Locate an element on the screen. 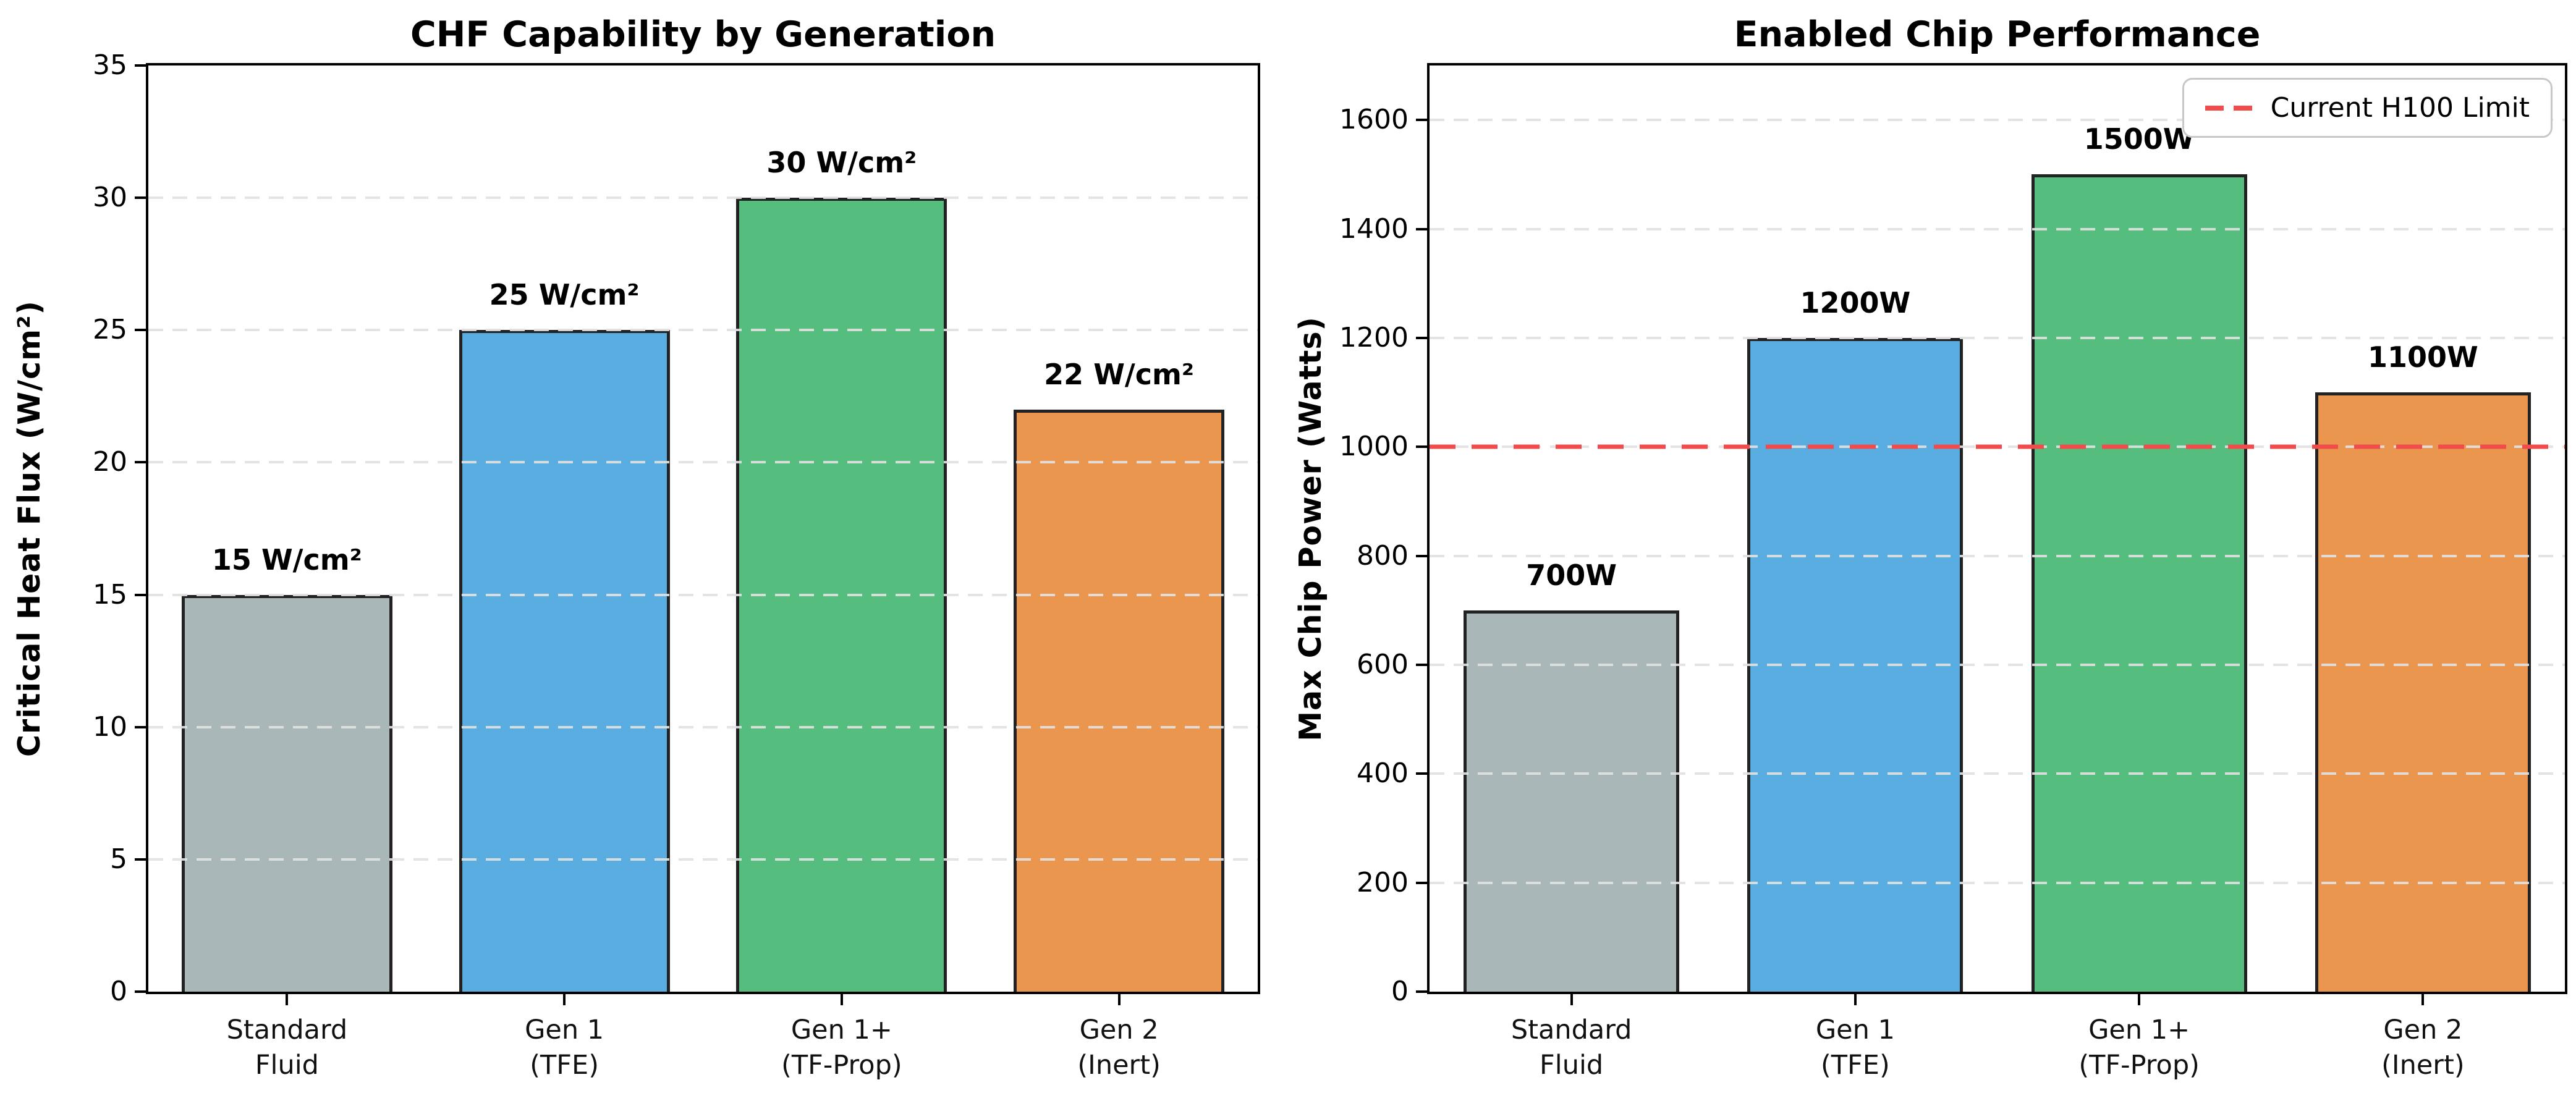 Image resolution: width=2576 pixels, height=1093 pixels. bar-value-label: 1500W is located at coordinates (2139, 139).